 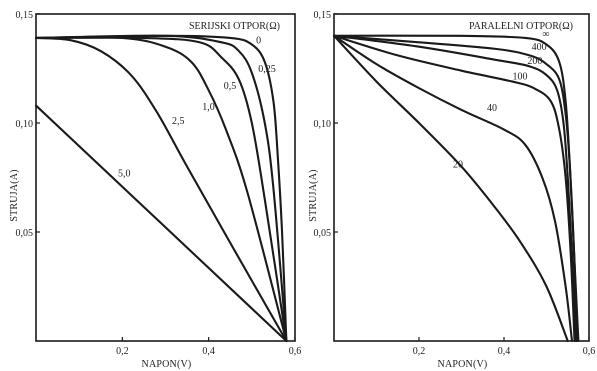 What do you see at coordinates (230, 86) in the screenshot?
I see `series-label: 0,5` at bounding box center [230, 86].